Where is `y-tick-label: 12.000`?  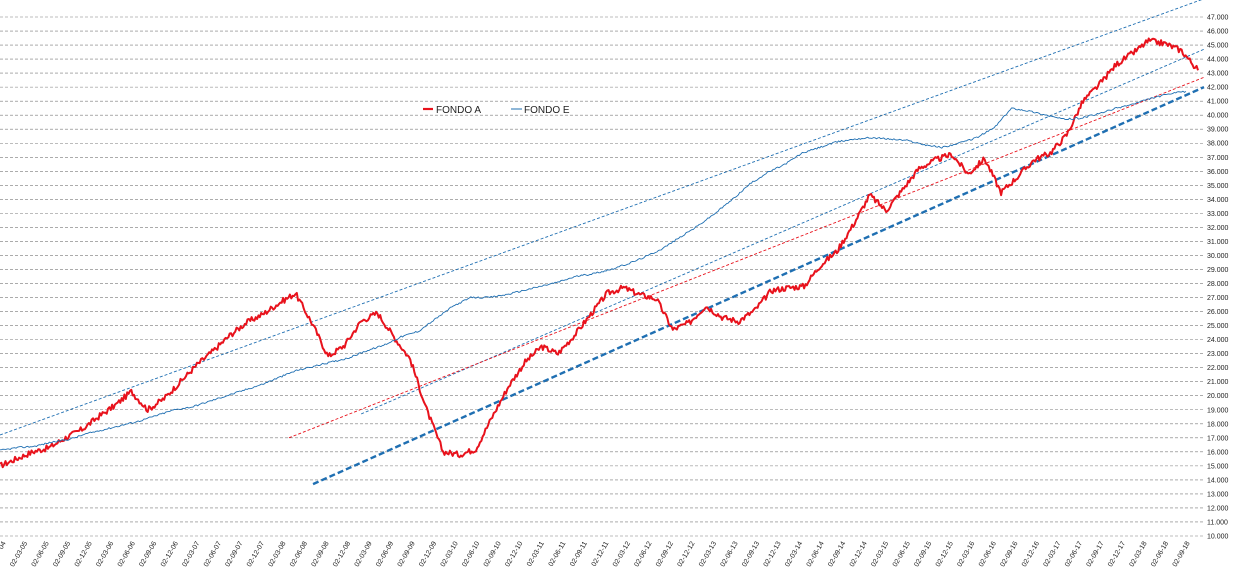
y-tick-label: 12.000 is located at coordinates (1218, 508).